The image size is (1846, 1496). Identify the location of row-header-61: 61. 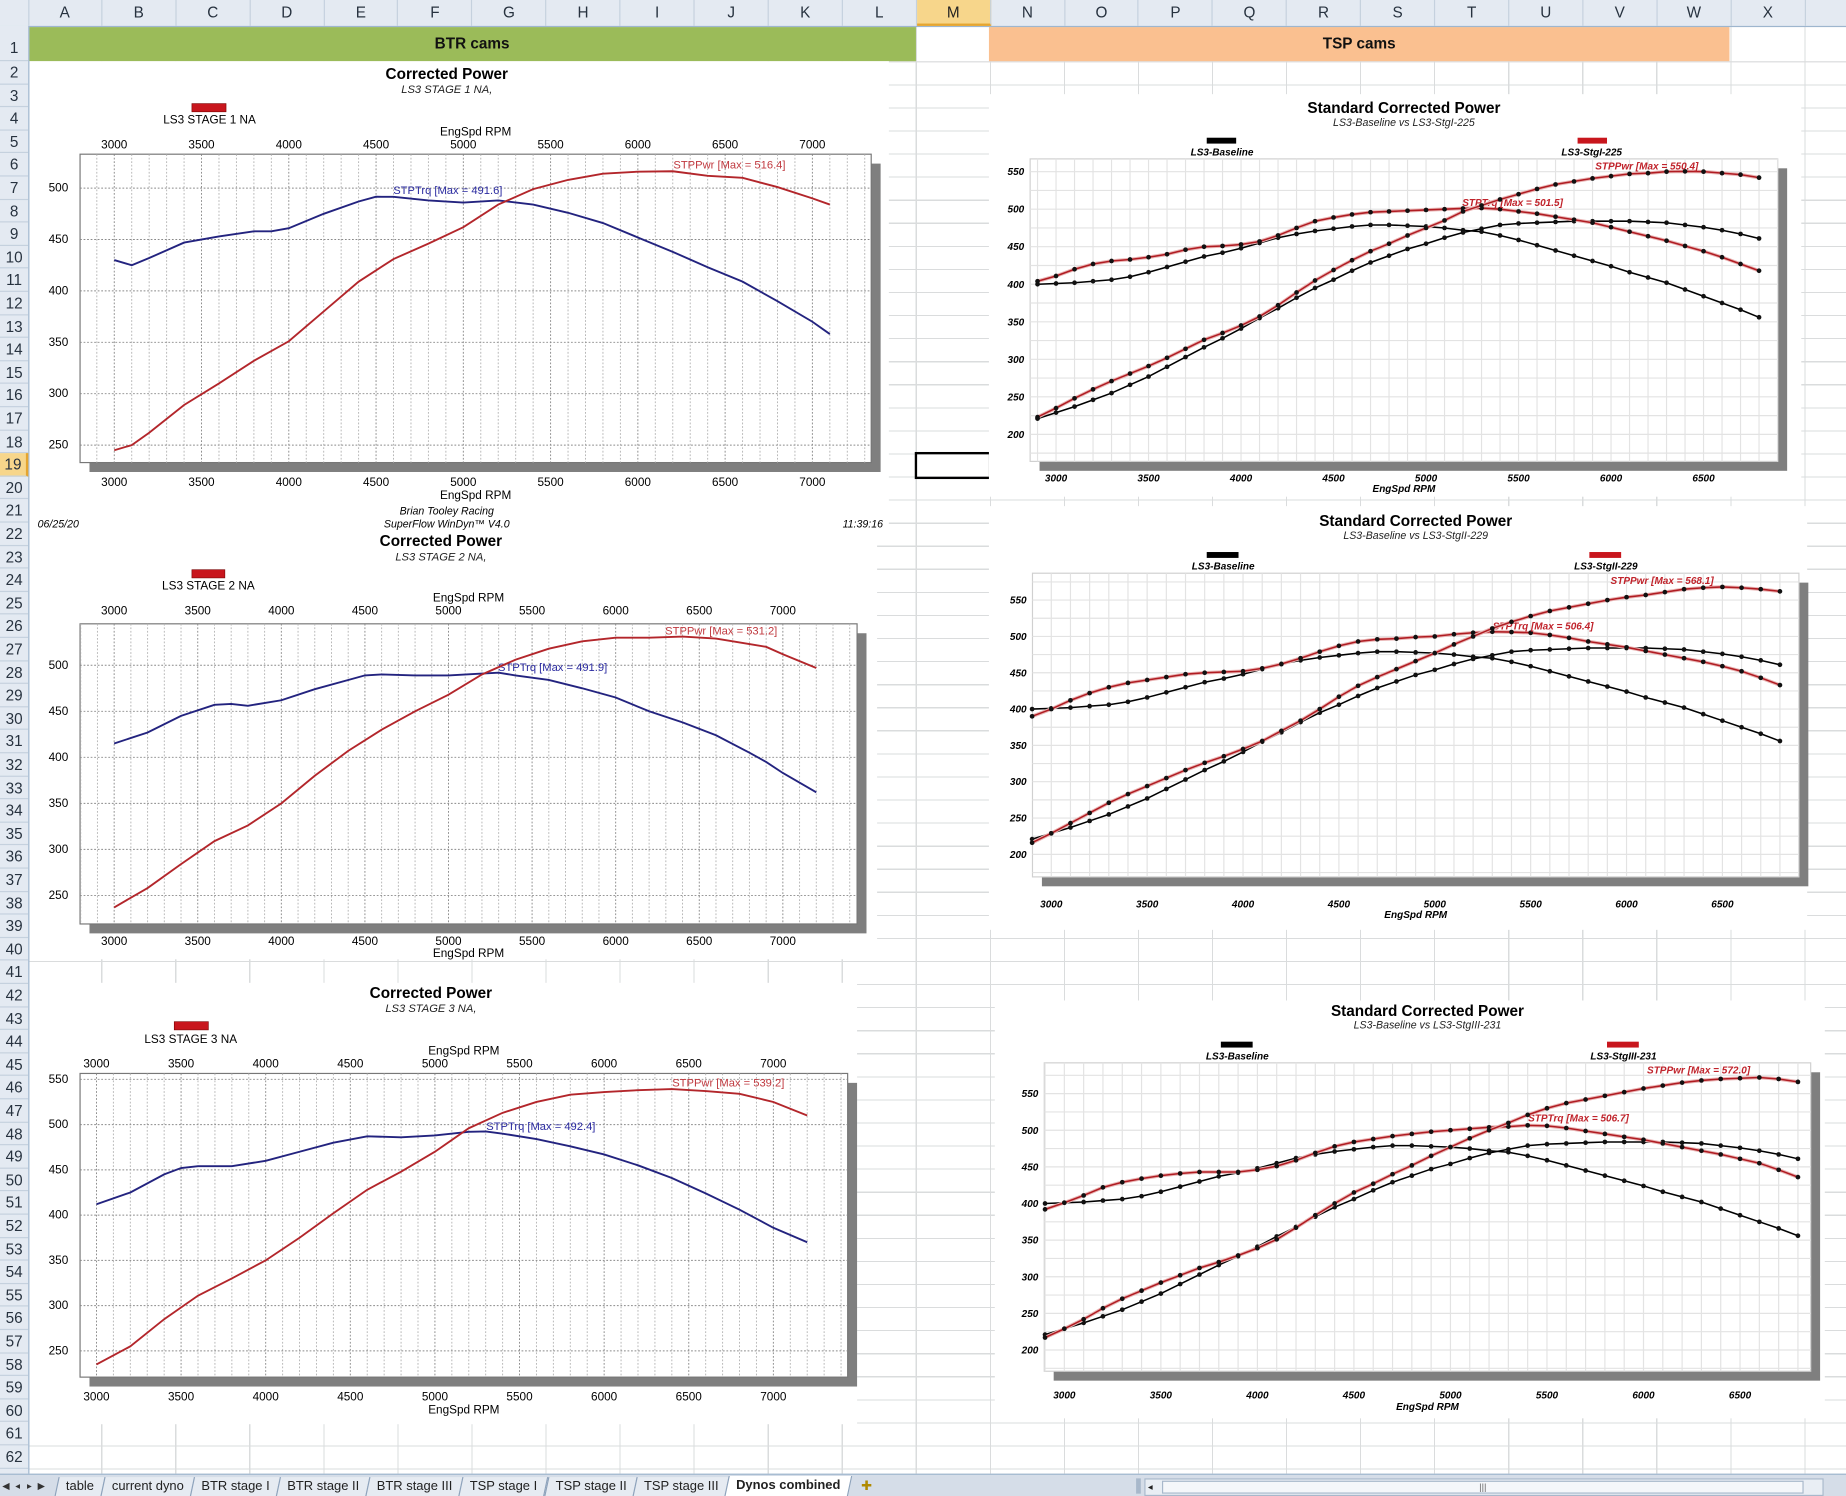
(14, 1434).